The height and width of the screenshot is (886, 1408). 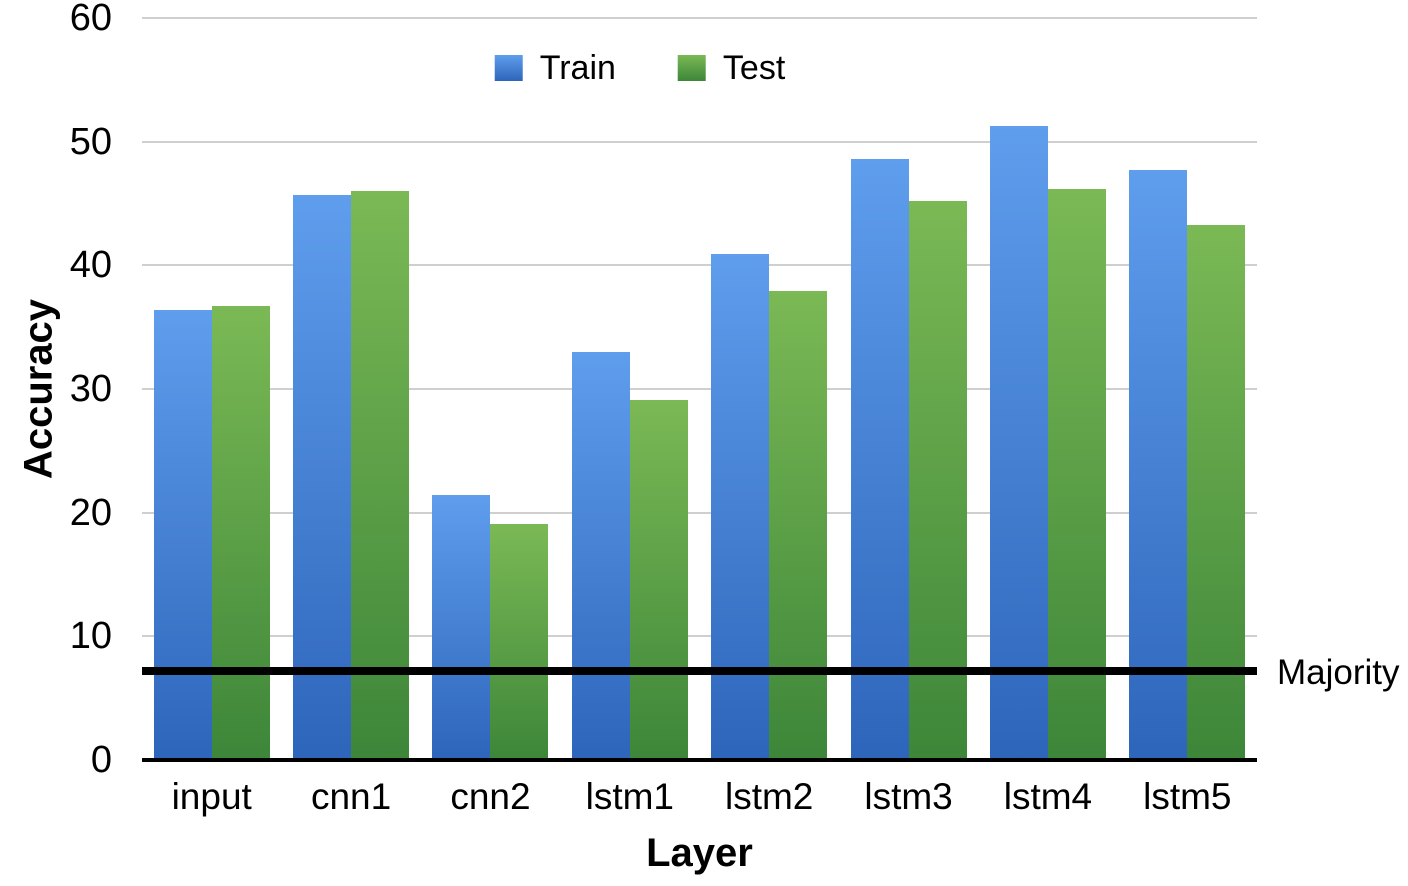 What do you see at coordinates (769, 796) in the screenshot?
I see `x-label-lstm2: lstm2` at bounding box center [769, 796].